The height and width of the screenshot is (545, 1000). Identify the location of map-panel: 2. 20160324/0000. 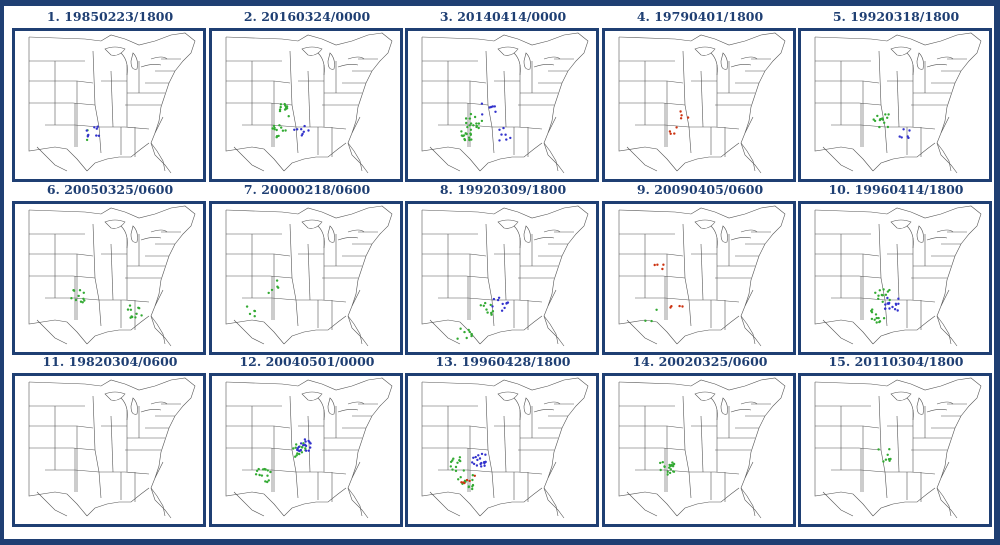
(307, 95).